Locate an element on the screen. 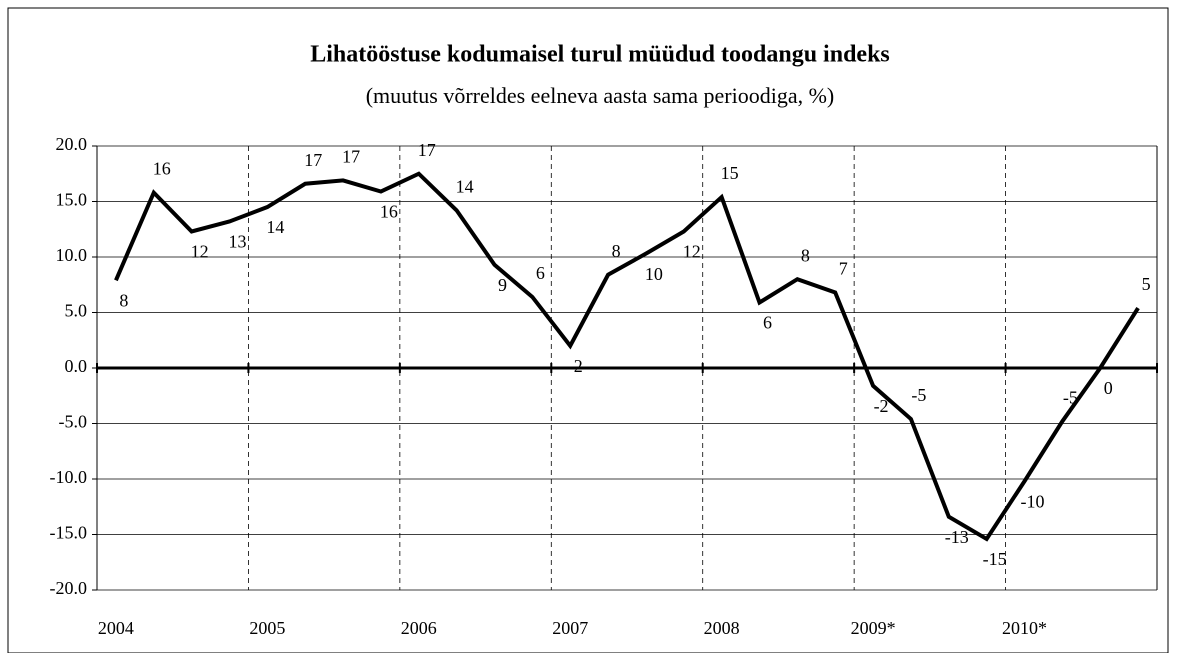 This screenshot has height=653, width=1177. y-tick-label: 0.0 is located at coordinates (76, 366).